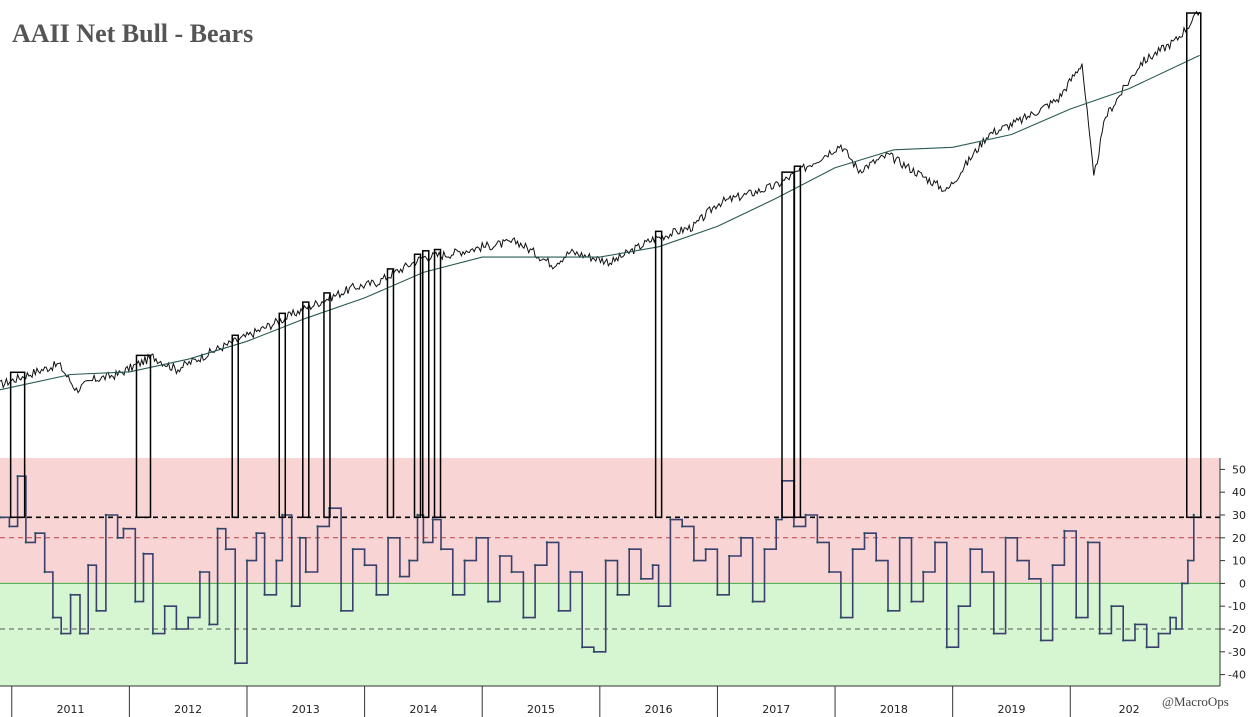 This screenshot has height=717, width=1257. Describe the element at coordinates (132, 33) in the screenshot. I see `chart-title: AAII Net Bull - Bears` at that location.